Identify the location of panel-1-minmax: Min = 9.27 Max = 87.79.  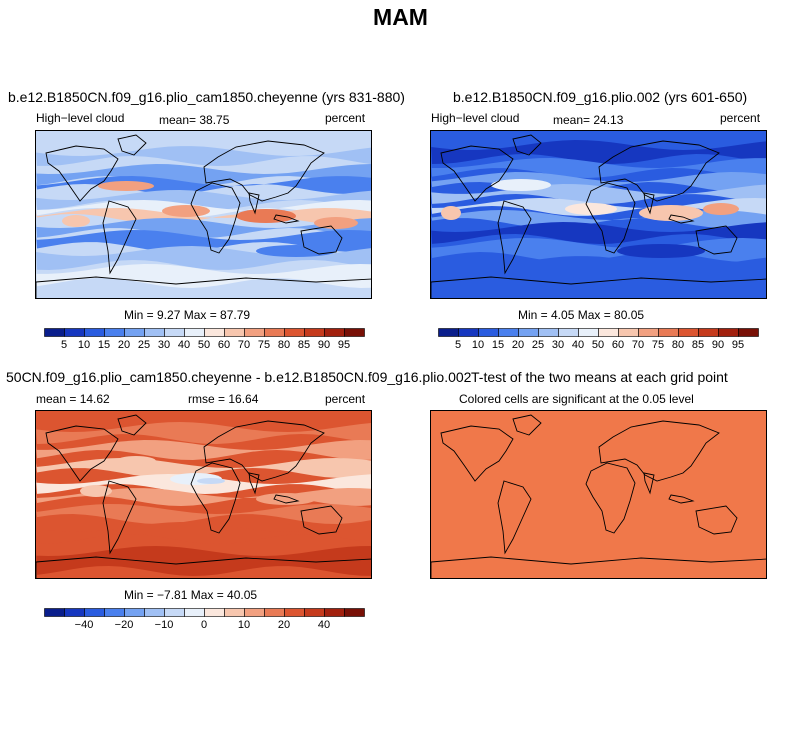
(187, 315).